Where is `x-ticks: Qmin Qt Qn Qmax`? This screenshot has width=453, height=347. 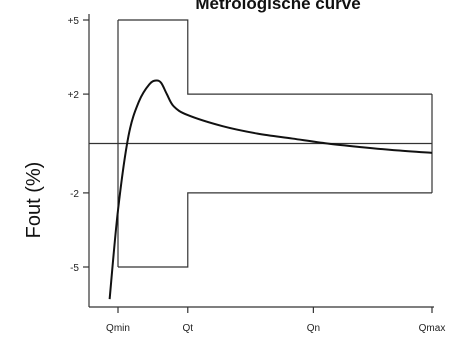 x-ticks: Qmin Qt Qn Qmax is located at coordinates (275, 320).